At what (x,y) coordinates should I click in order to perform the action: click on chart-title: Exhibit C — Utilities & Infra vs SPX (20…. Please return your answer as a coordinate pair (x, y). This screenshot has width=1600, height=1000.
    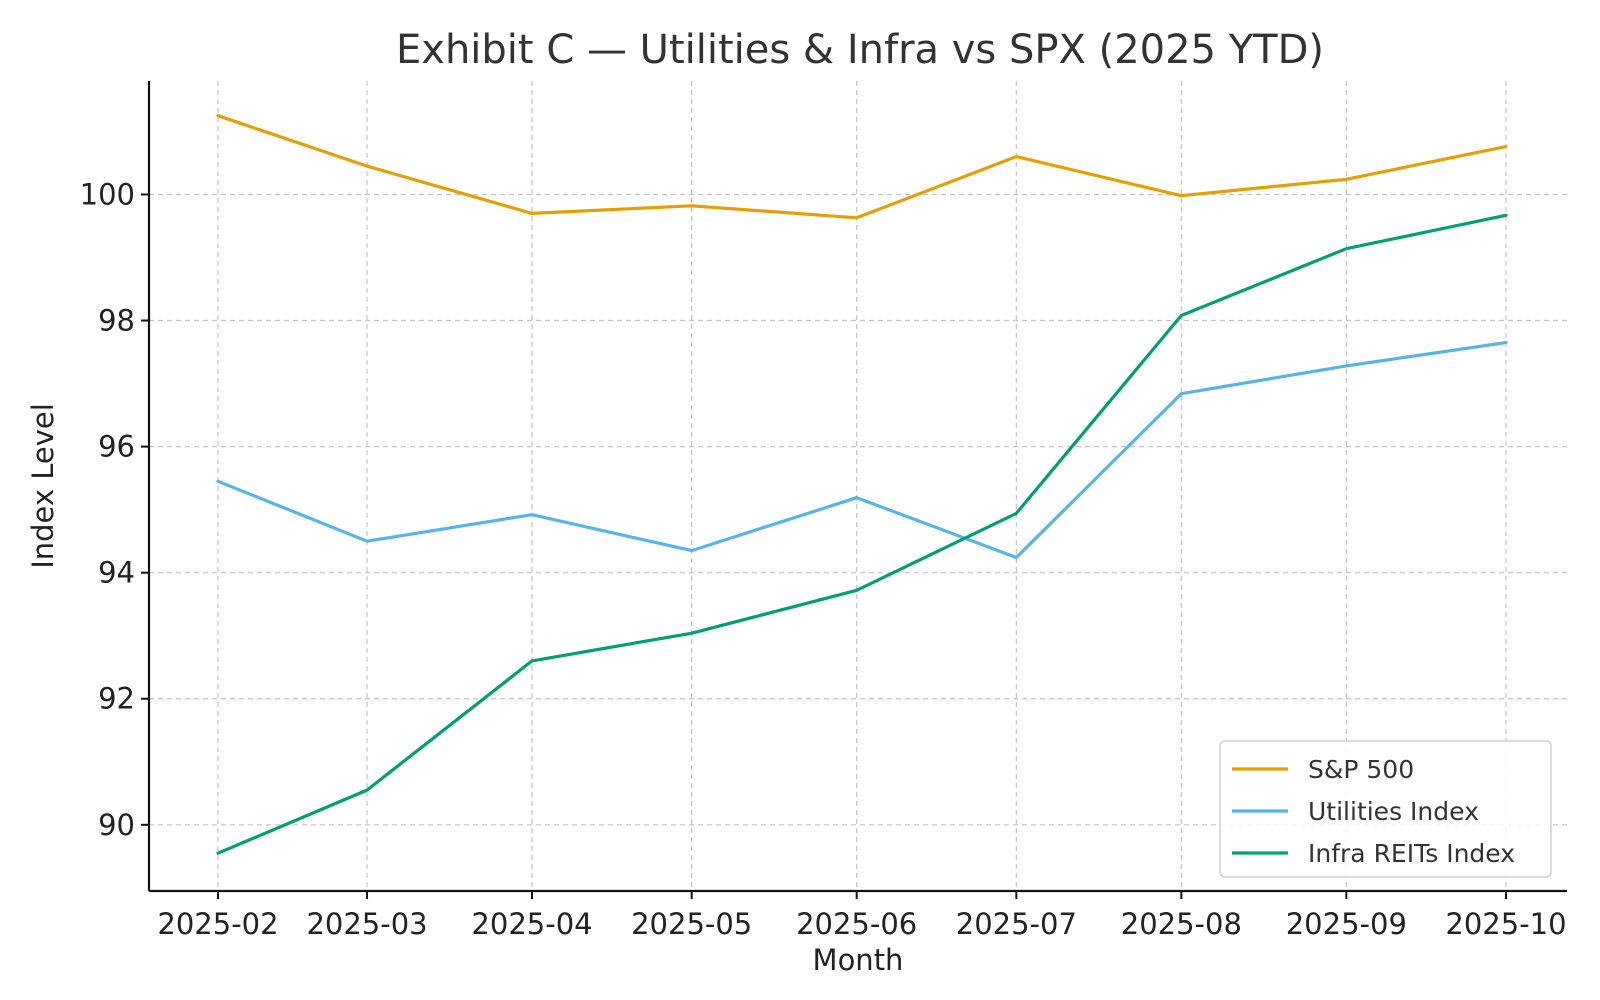
    Looking at the image, I should click on (860, 50).